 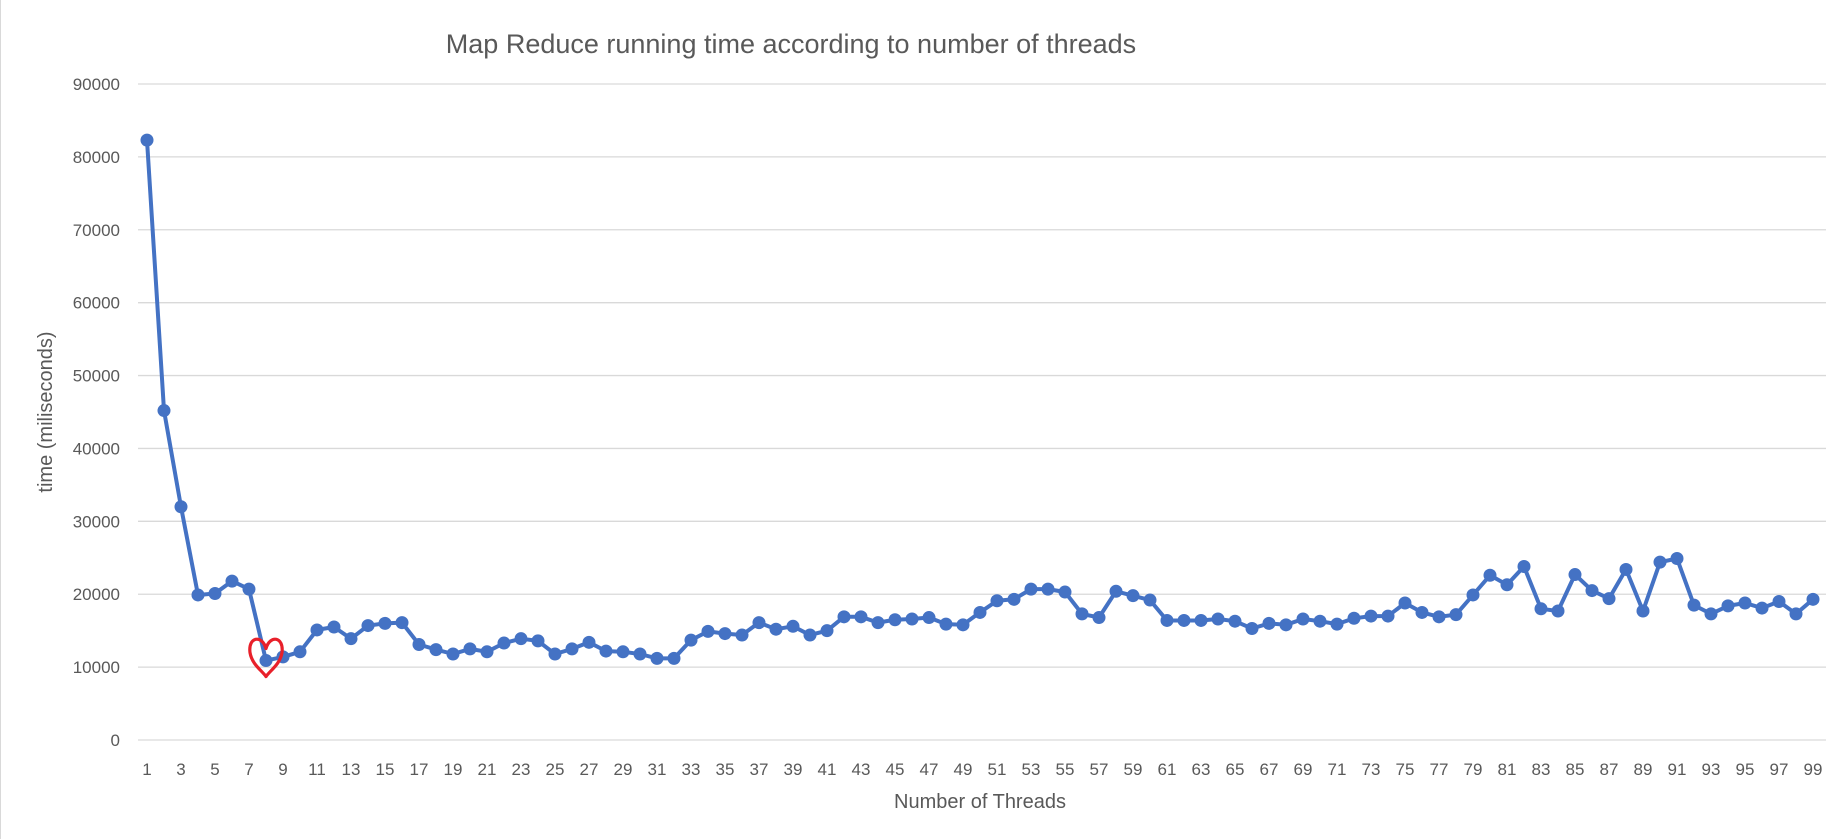 I want to click on y-tick-label: 60000, so click(x=96, y=303).